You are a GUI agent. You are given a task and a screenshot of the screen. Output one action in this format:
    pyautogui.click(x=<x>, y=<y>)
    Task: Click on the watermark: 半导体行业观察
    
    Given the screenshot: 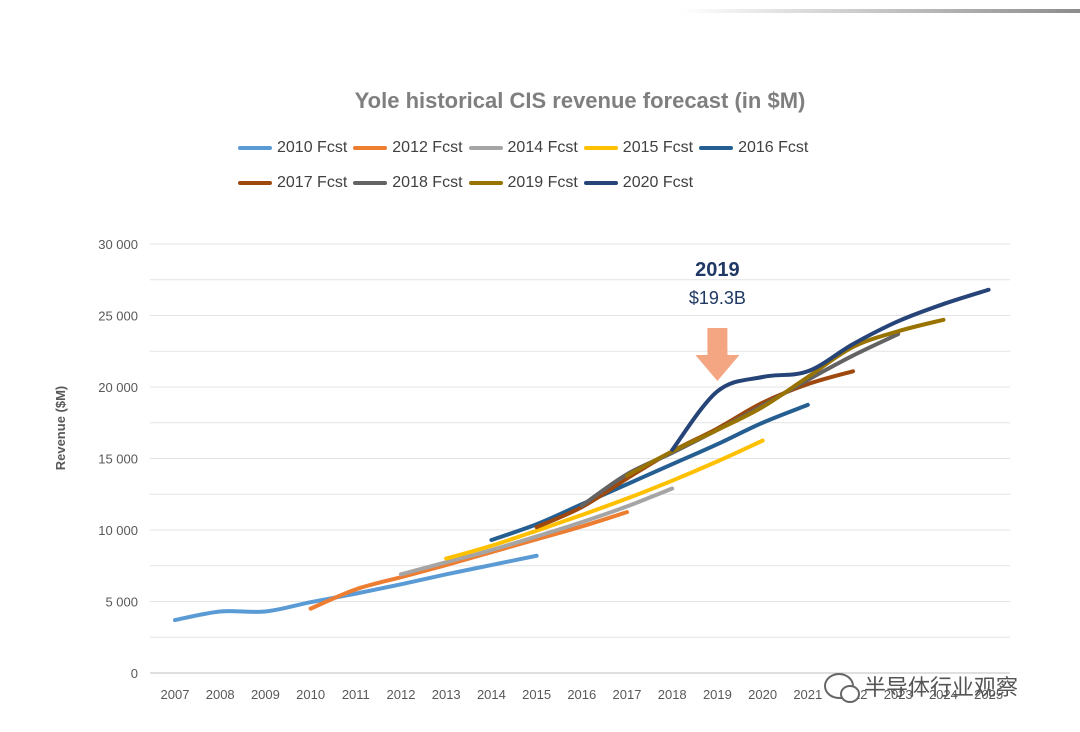 What is the action you would take?
    pyautogui.click(x=921, y=686)
    